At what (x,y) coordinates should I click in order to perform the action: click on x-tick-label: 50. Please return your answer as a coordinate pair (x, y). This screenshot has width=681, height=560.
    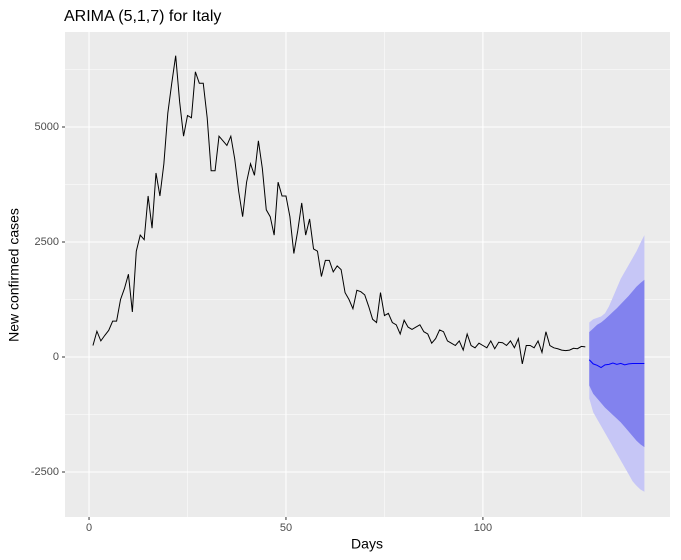
    Looking at the image, I should click on (286, 528).